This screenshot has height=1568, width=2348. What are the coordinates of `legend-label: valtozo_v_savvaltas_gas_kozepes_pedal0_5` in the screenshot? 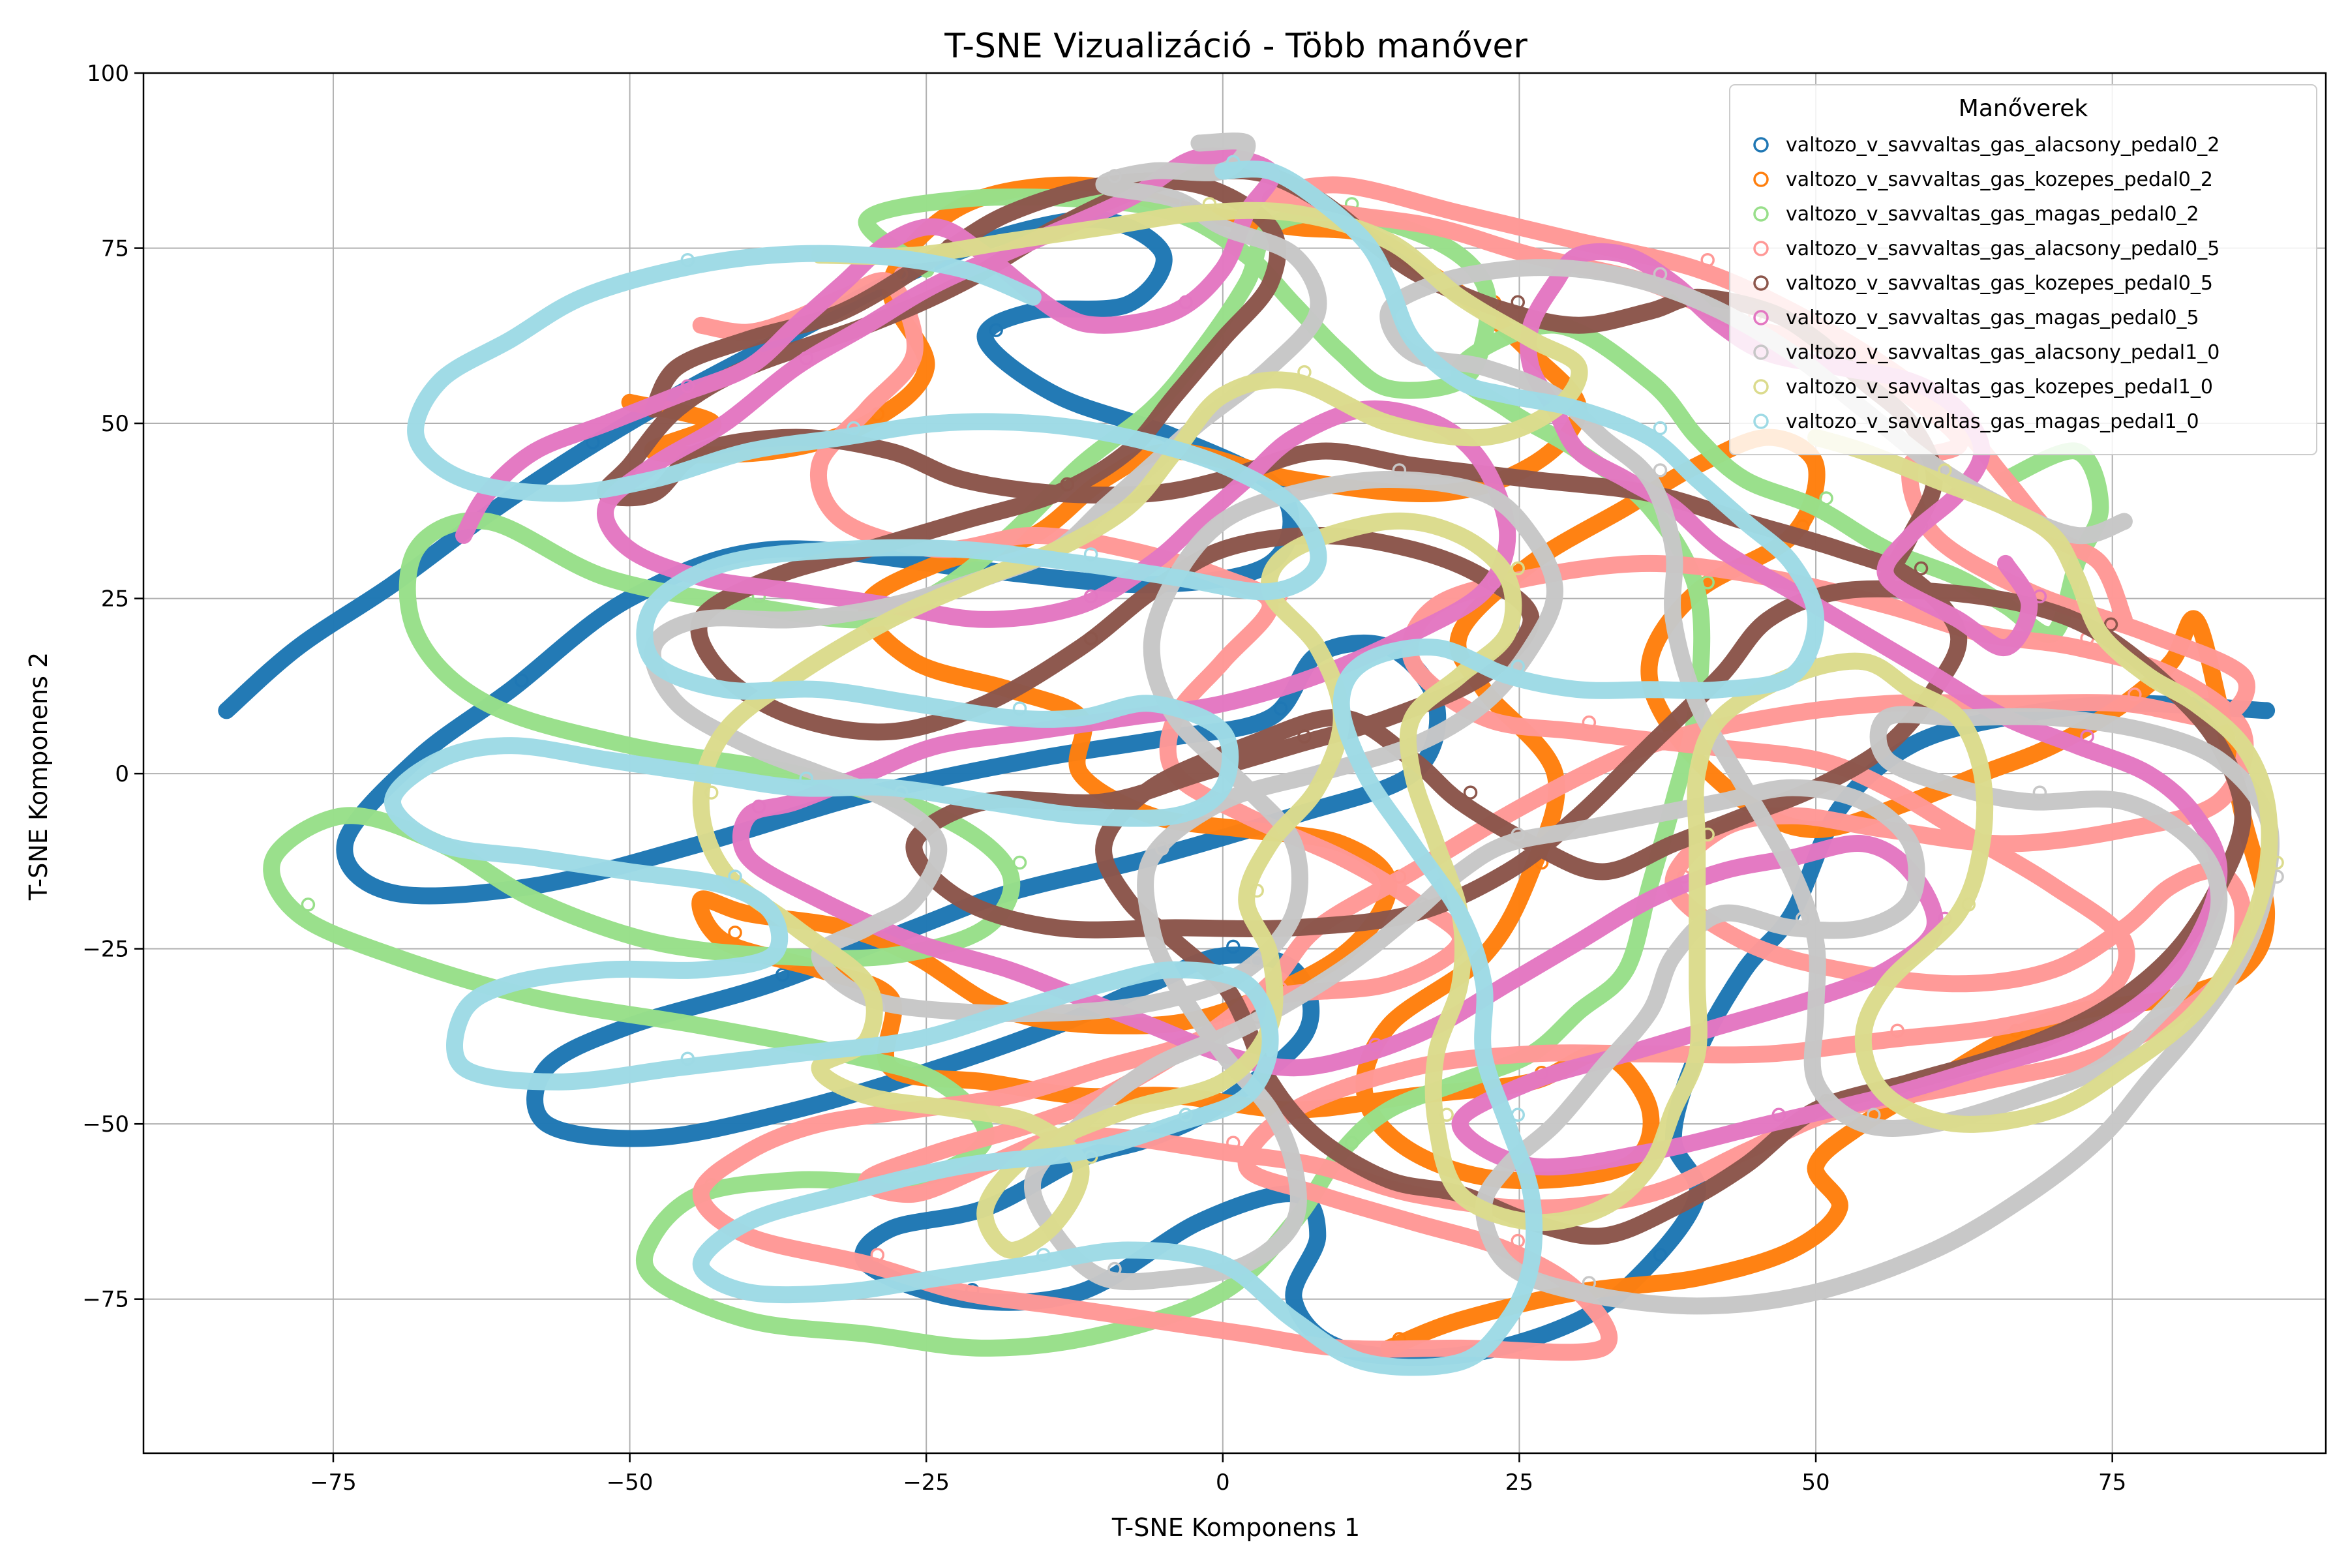 It's located at (2000, 283).